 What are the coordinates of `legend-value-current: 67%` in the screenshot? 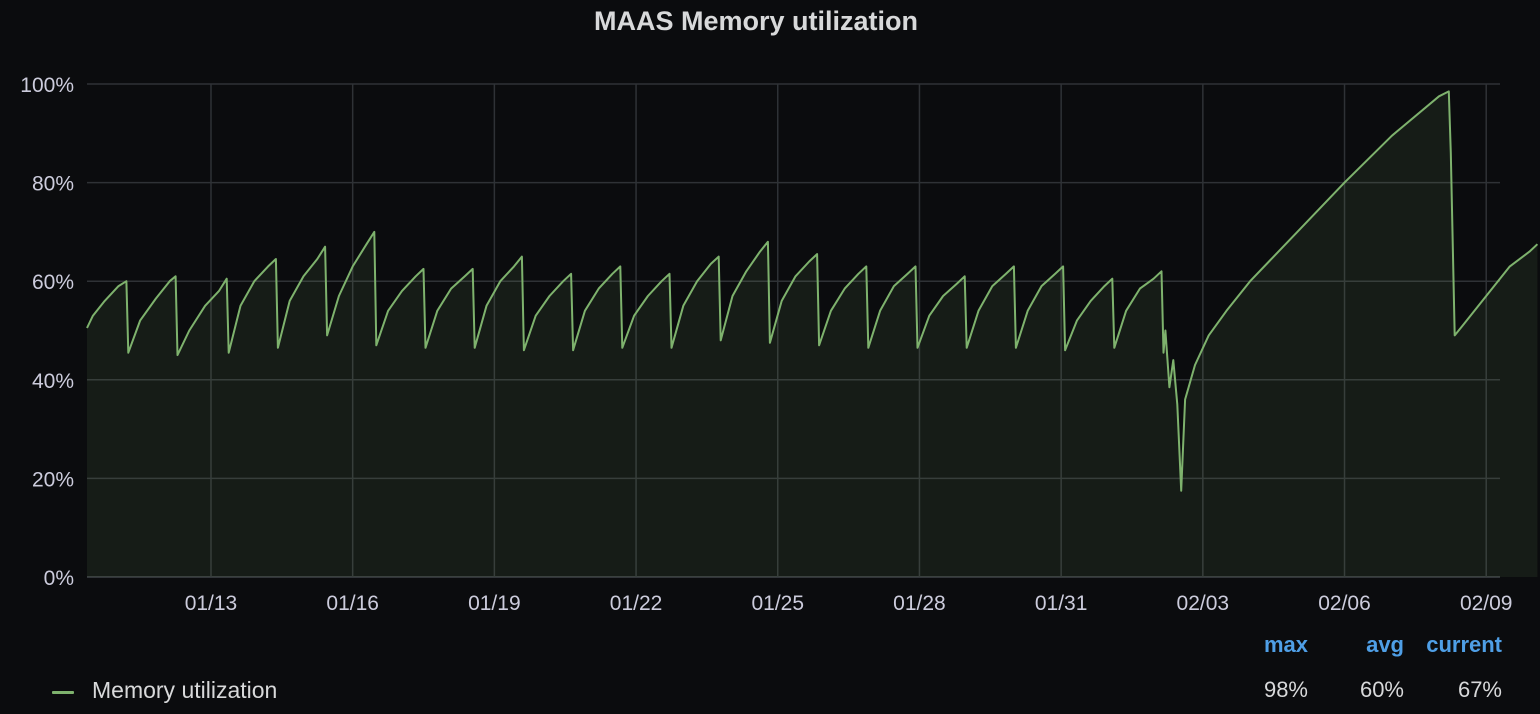 It's located at (1479, 689).